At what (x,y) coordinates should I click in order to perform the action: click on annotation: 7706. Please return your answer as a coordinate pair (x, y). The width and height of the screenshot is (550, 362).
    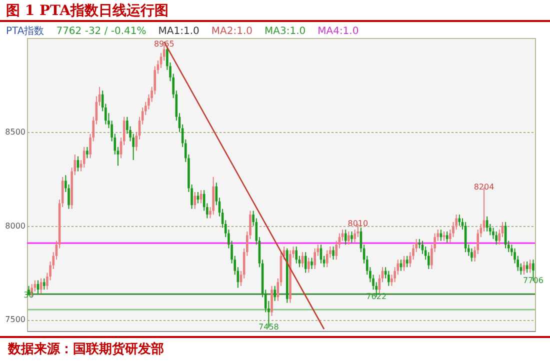
    Looking at the image, I should click on (533, 281).